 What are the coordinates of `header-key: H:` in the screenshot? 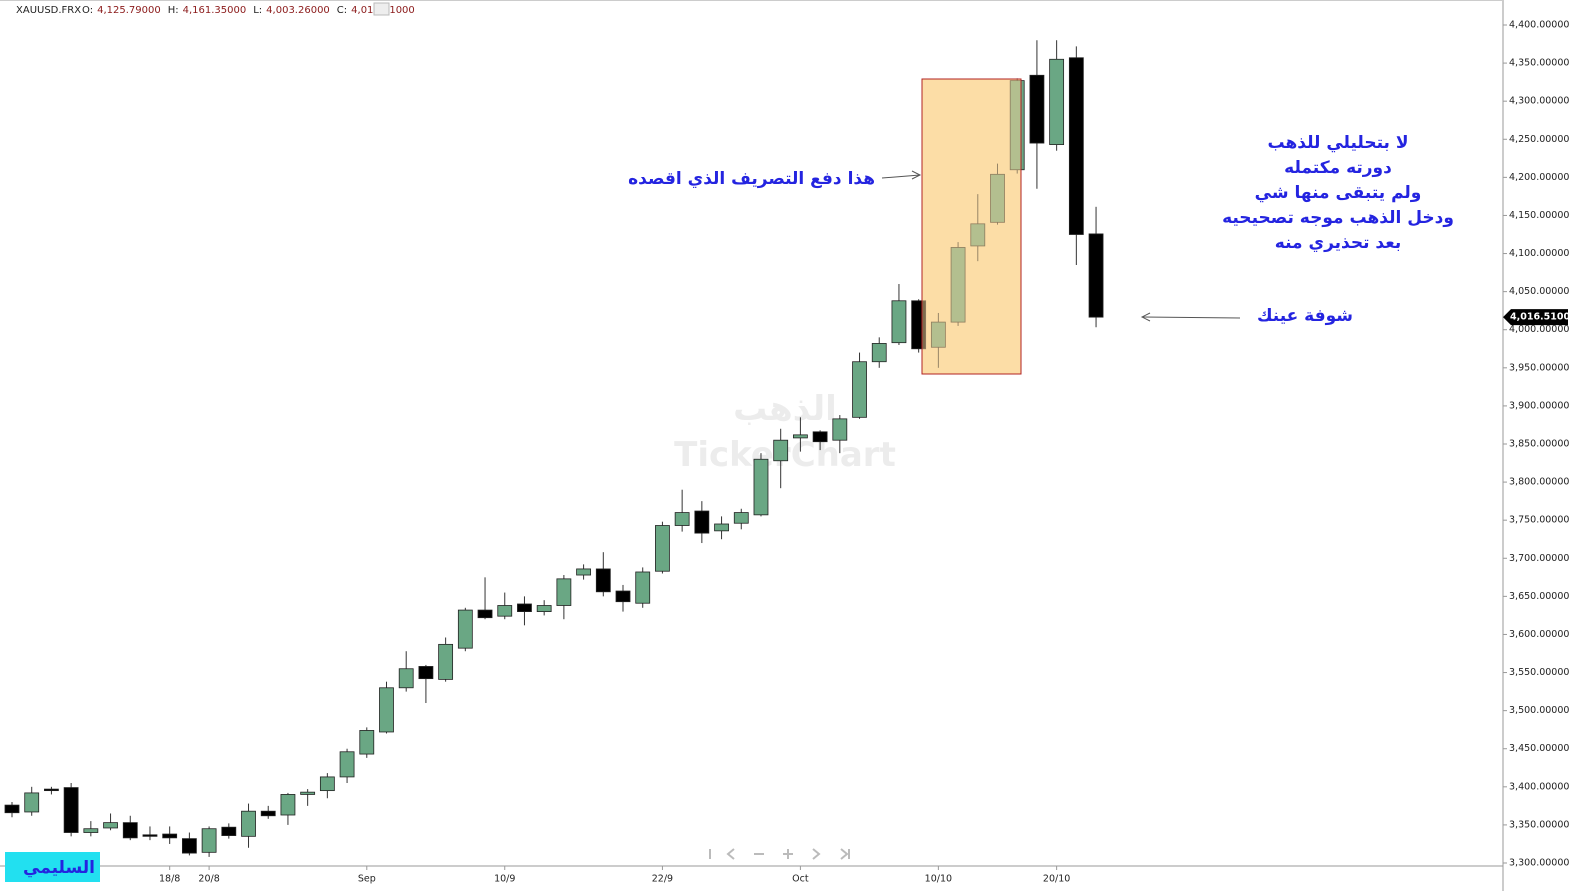 It's located at (173, 10).